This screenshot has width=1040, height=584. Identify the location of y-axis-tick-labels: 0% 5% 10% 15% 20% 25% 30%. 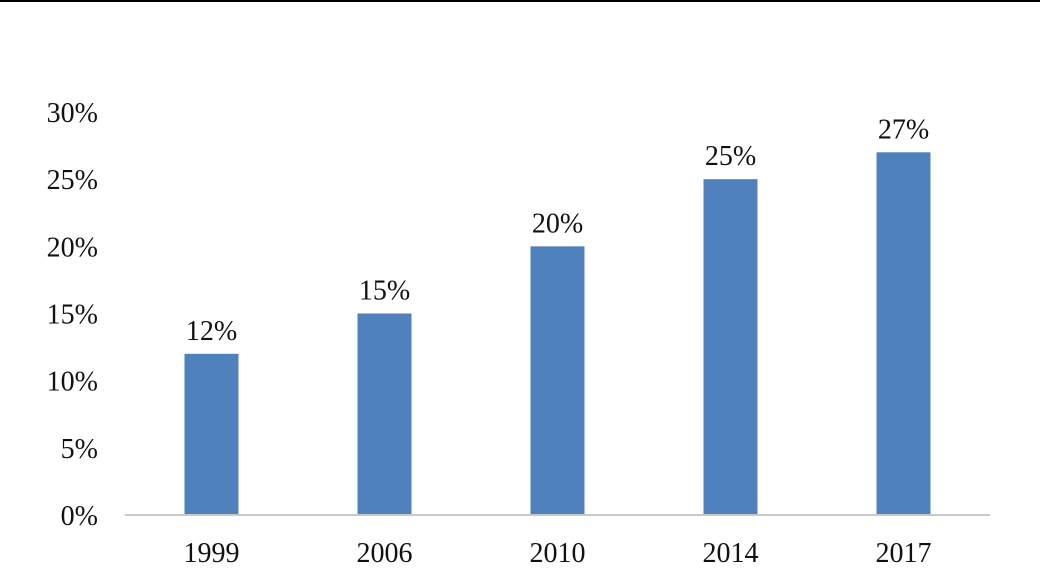
(72, 315).